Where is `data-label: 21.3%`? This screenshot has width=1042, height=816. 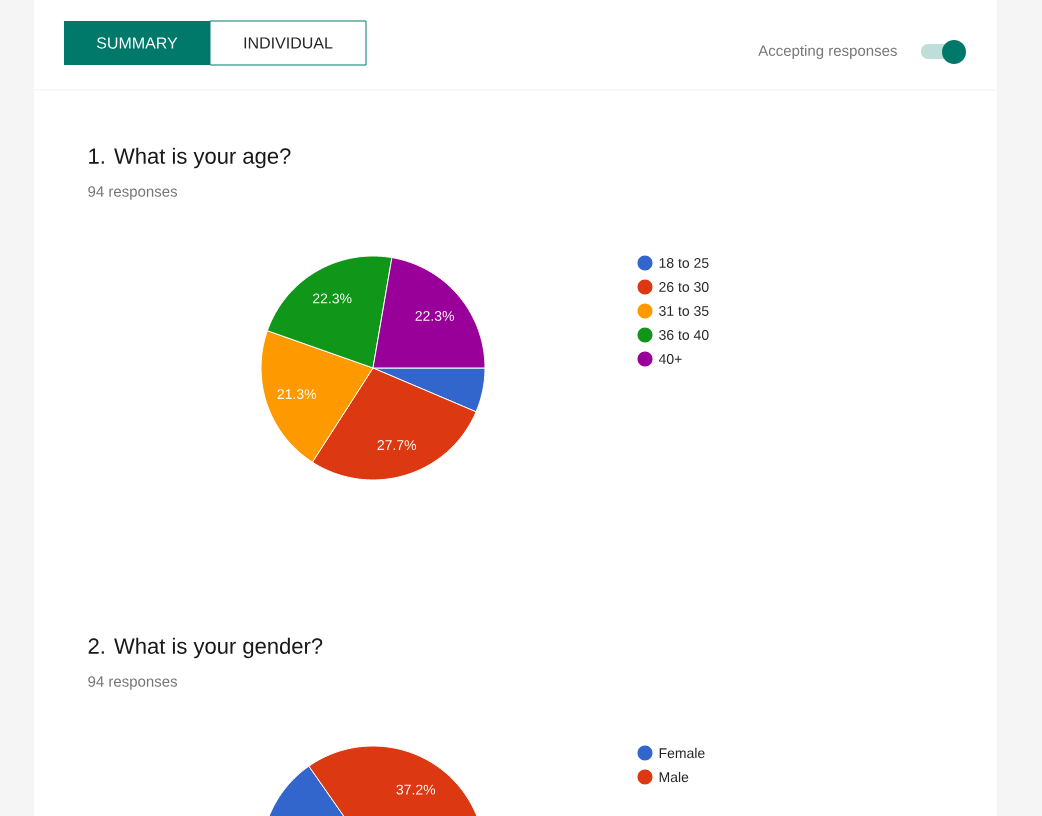 data-label: 21.3% is located at coordinates (297, 394).